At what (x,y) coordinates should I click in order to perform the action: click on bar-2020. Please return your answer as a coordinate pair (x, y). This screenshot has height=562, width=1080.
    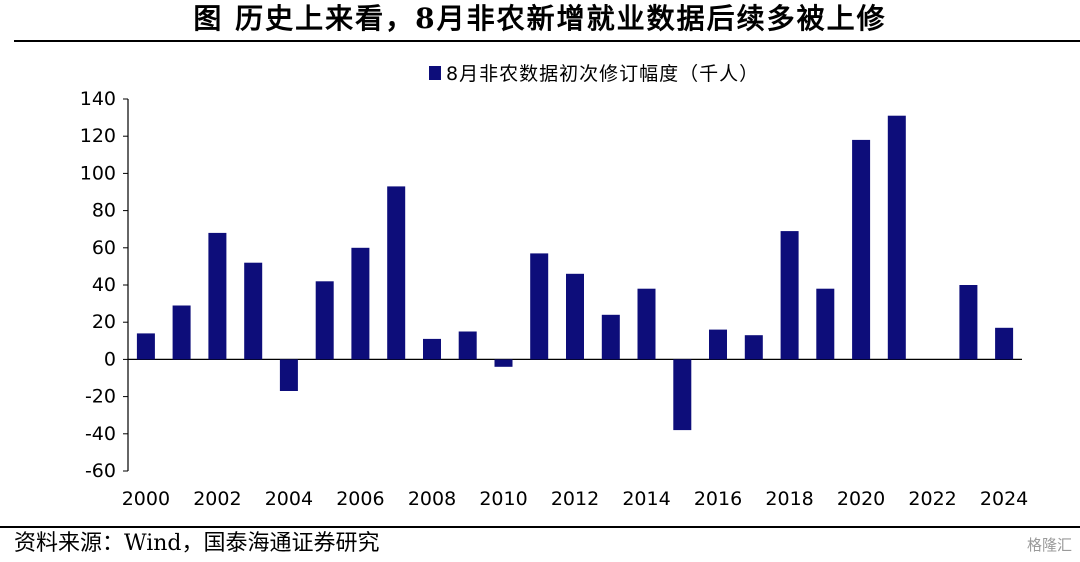
    Looking at the image, I should click on (861, 249).